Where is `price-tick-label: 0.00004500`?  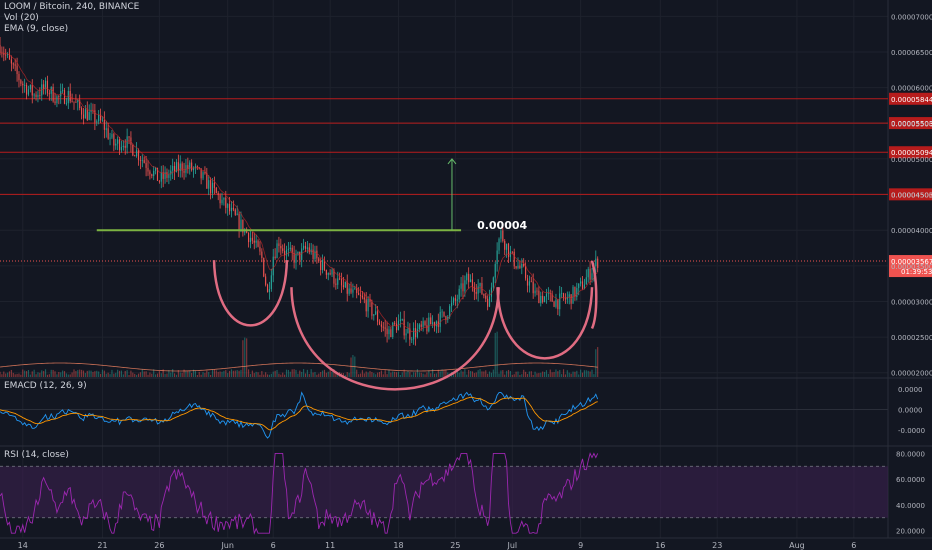
price-tick-label: 0.00004500 is located at coordinates (911, 196).